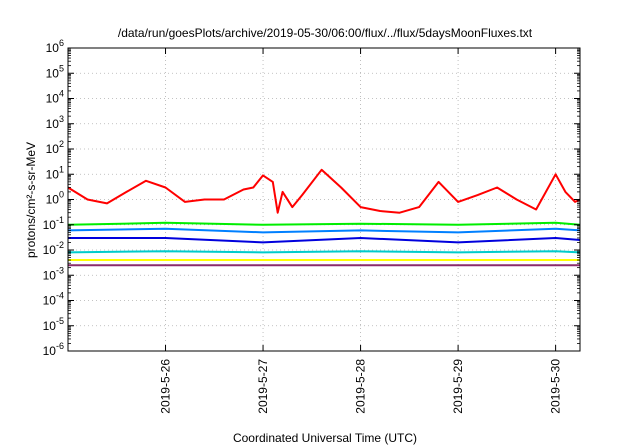 This screenshot has width=640, height=448. I want to click on y-tick-label: 10⁶, so click(55, 46).